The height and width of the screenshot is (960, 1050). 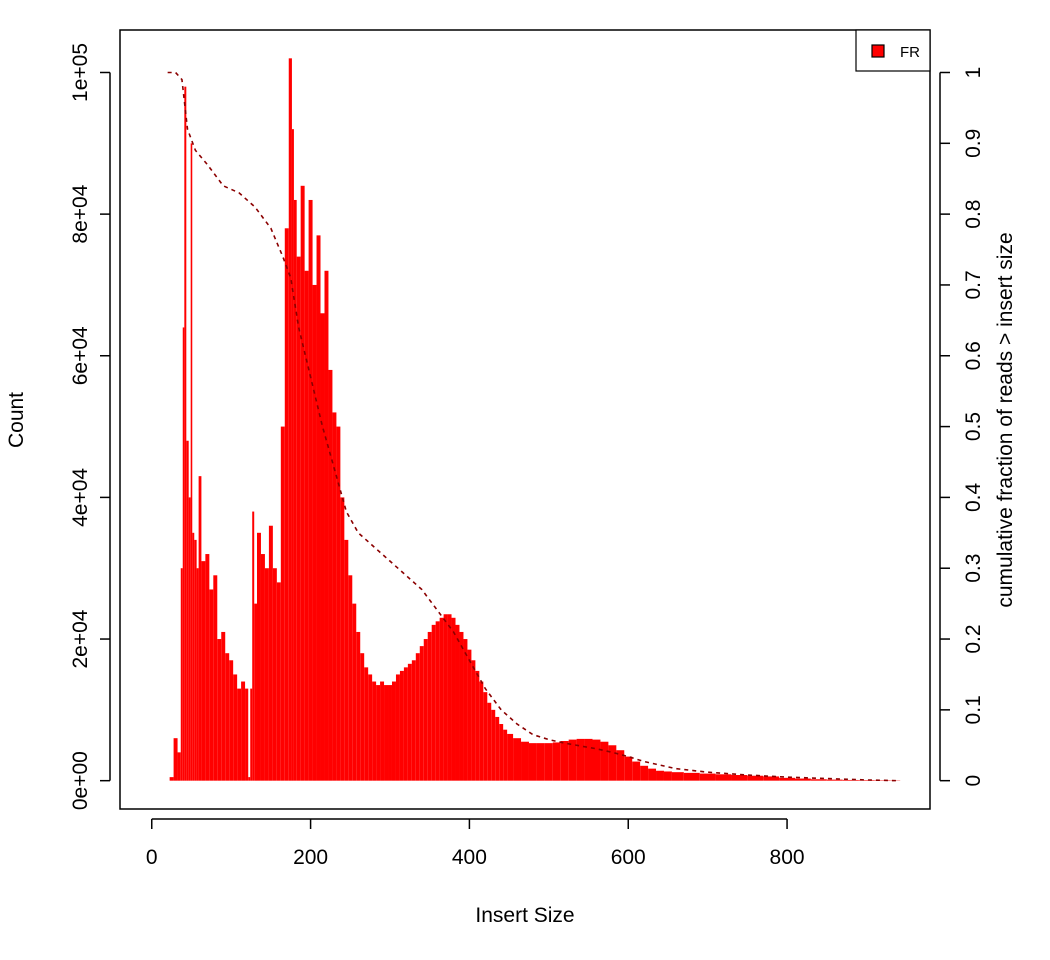 I want to click on y2-tick-label: 0.2, so click(x=973, y=638).